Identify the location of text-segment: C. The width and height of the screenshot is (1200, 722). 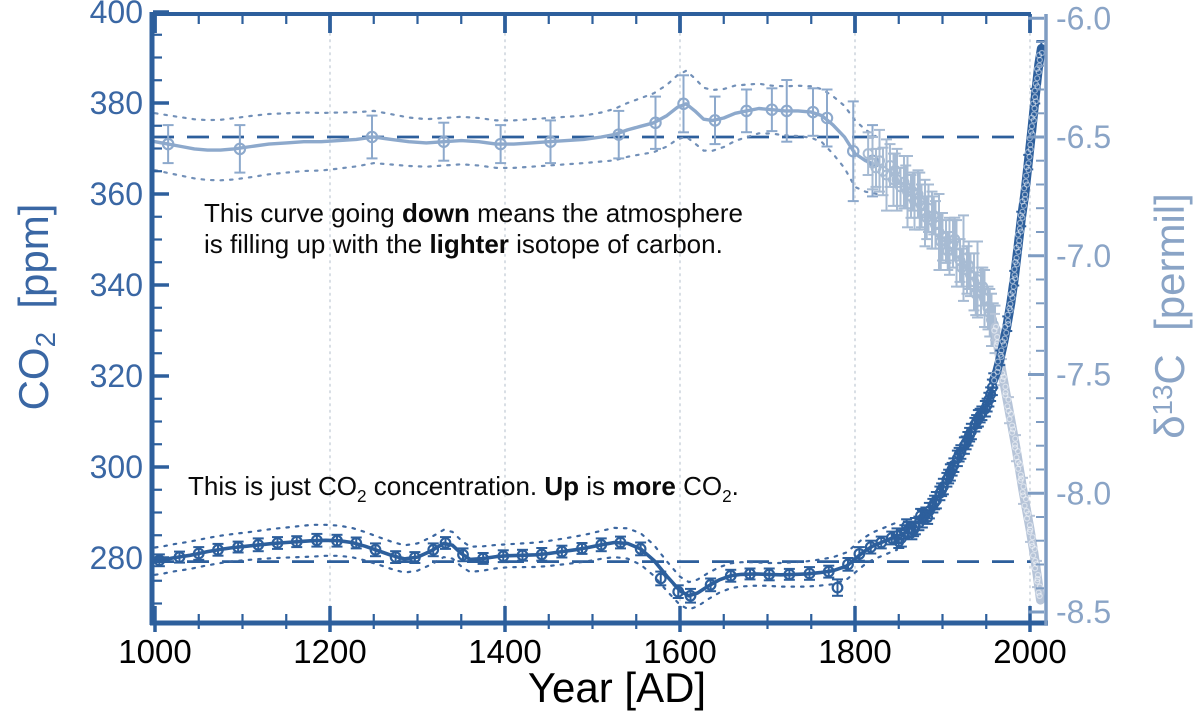
(1169, 369).